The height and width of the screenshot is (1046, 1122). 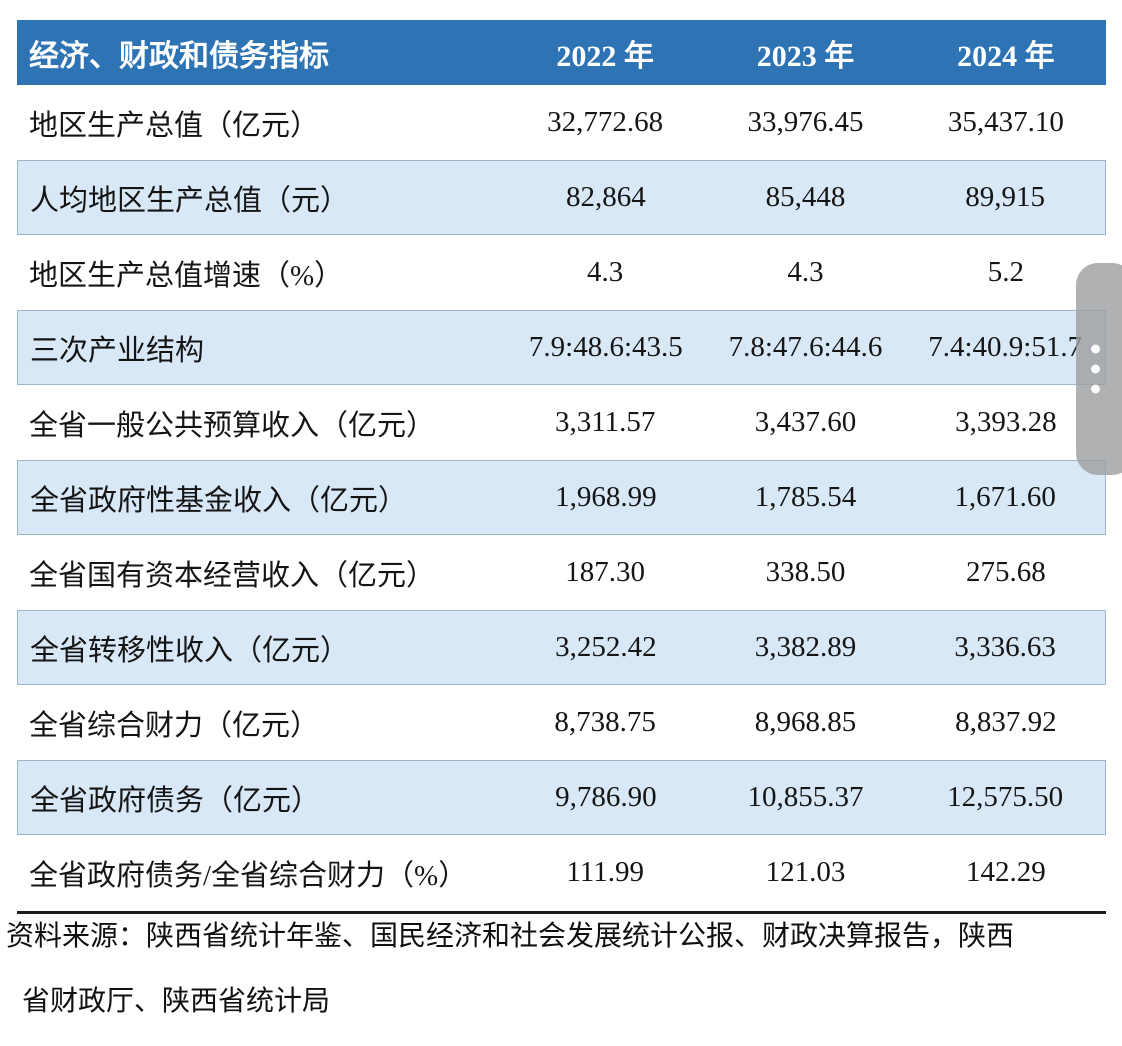 I want to click on row-value-2022: 3,311.57, so click(x=605, y=422).